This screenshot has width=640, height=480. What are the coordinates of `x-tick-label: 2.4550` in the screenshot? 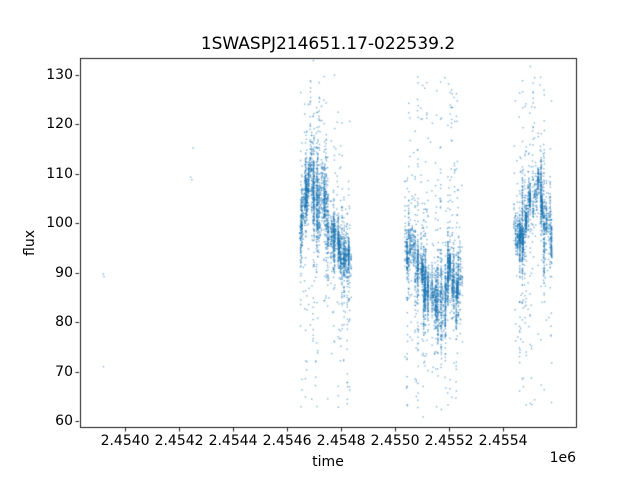 It's located at (395, 441).